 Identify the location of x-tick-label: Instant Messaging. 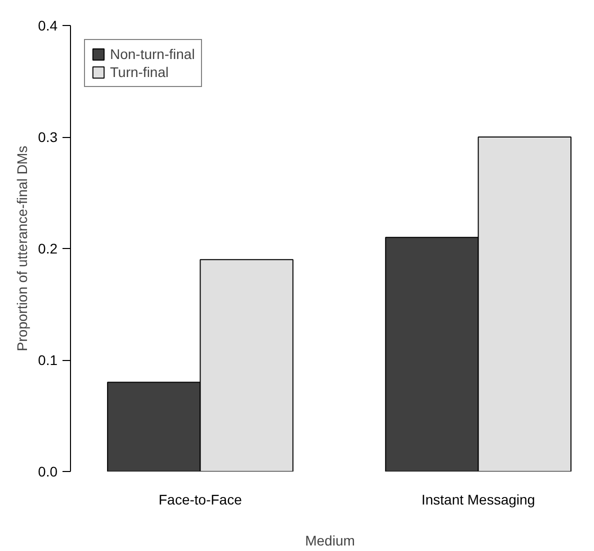
(478, 500).